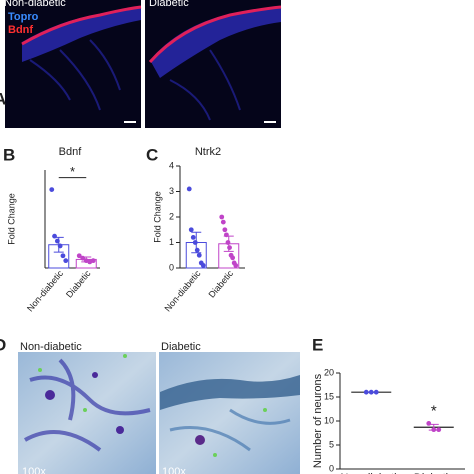  Describe the element at coordinates (20, 30) in the screenshot. I see `stain-label: Bdnf` at that location.